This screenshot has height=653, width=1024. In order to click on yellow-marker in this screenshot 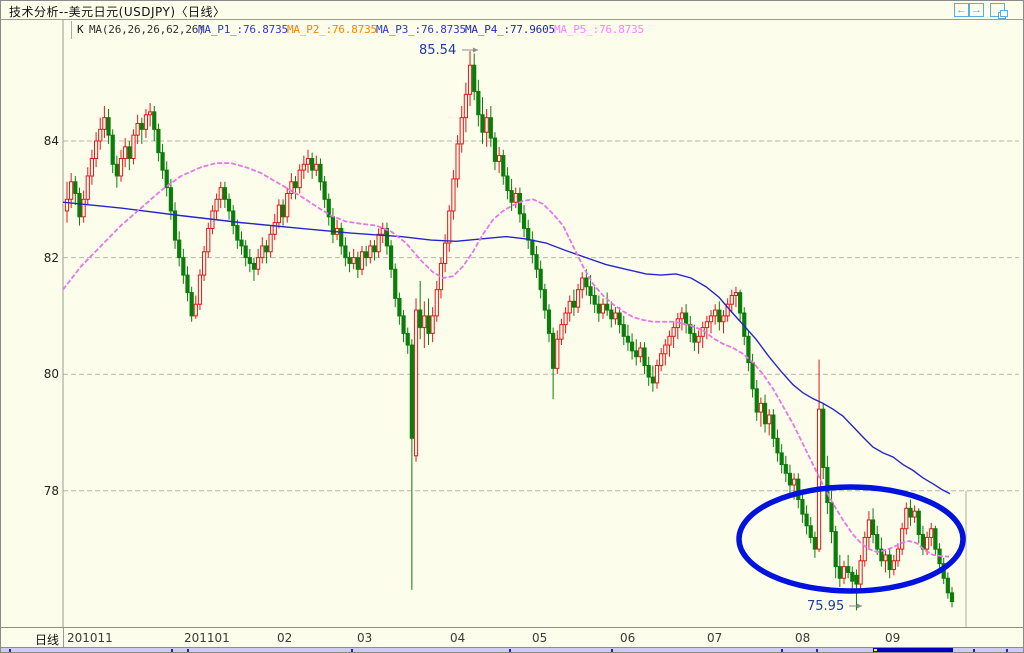, I will do `click(875, 650)`.